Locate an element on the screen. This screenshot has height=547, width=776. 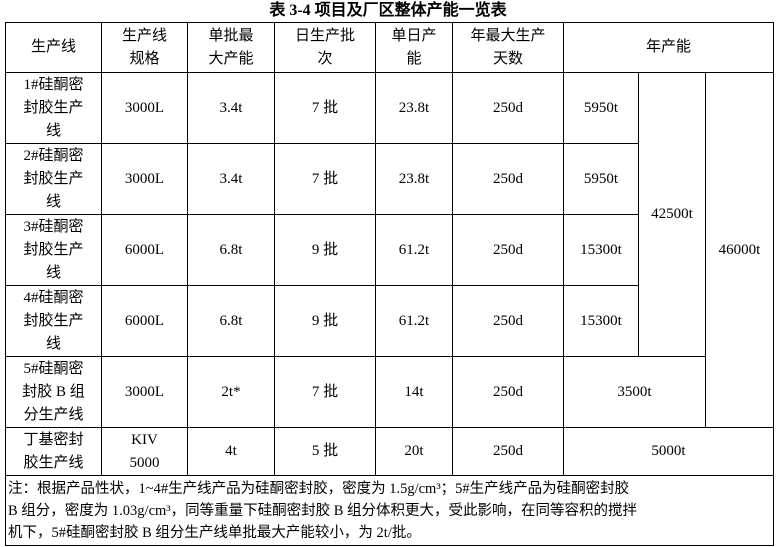
annual-cell: 5000t is located at coordinates (668, 451).